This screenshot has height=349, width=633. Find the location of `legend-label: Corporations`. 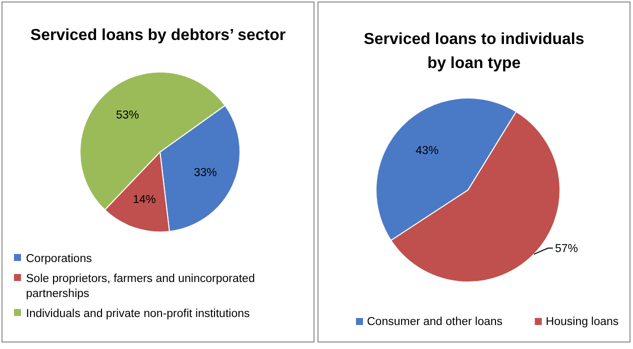

legend-label: Corporations is located at coordinates (59, 259).